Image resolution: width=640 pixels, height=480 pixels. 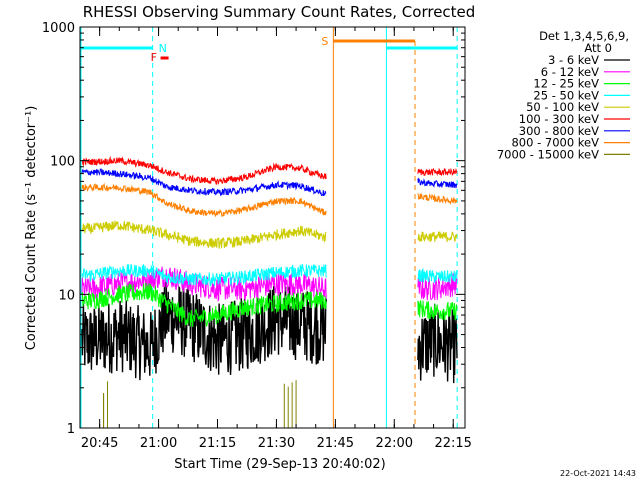 What do you see at coordinates (163, 48) in the screenshot?
I see `flag-label-n: N` at bounding box center [163, 48].